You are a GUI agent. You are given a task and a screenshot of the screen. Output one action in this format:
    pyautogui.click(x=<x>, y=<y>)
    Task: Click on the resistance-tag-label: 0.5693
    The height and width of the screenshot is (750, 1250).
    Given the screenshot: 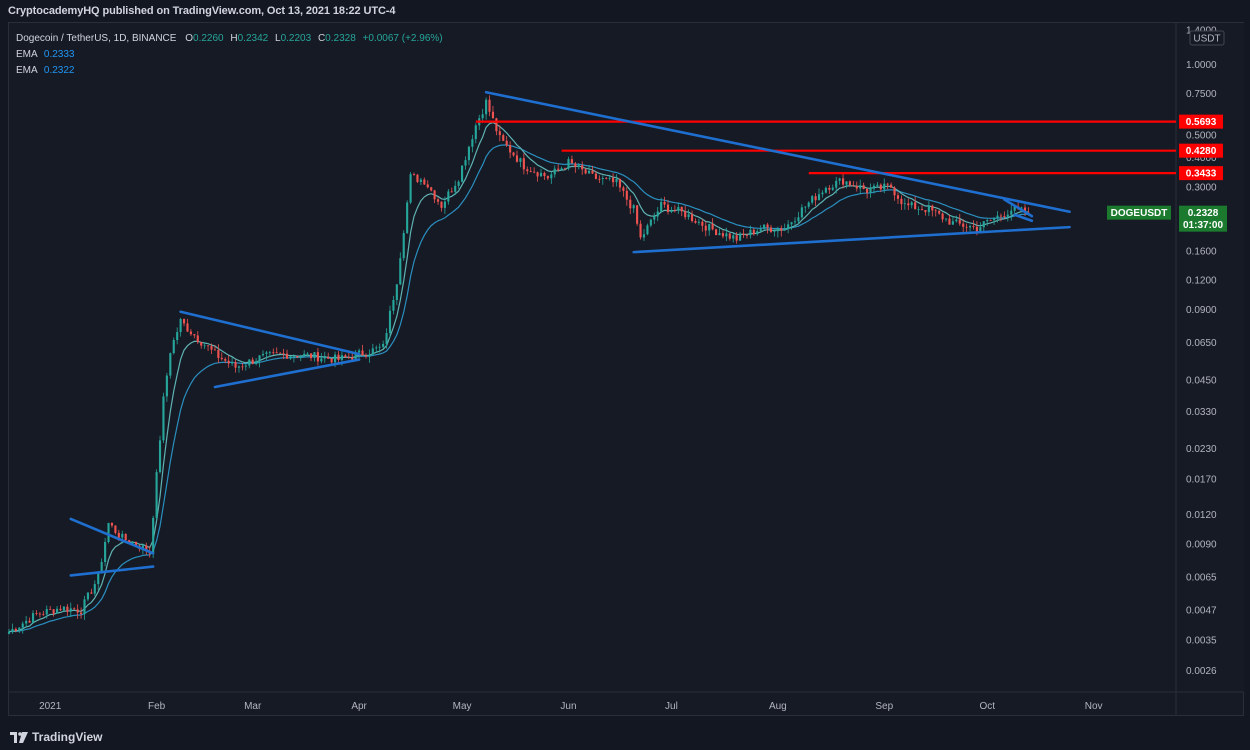 What is the action you would take?
    pyautogui.click(x=1201, y=122)
    